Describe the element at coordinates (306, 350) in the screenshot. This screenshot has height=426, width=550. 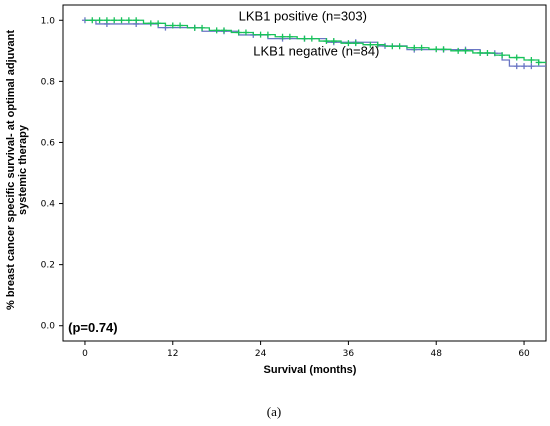
I see `x-axis: 0 12 24 36 48 60` at that location.